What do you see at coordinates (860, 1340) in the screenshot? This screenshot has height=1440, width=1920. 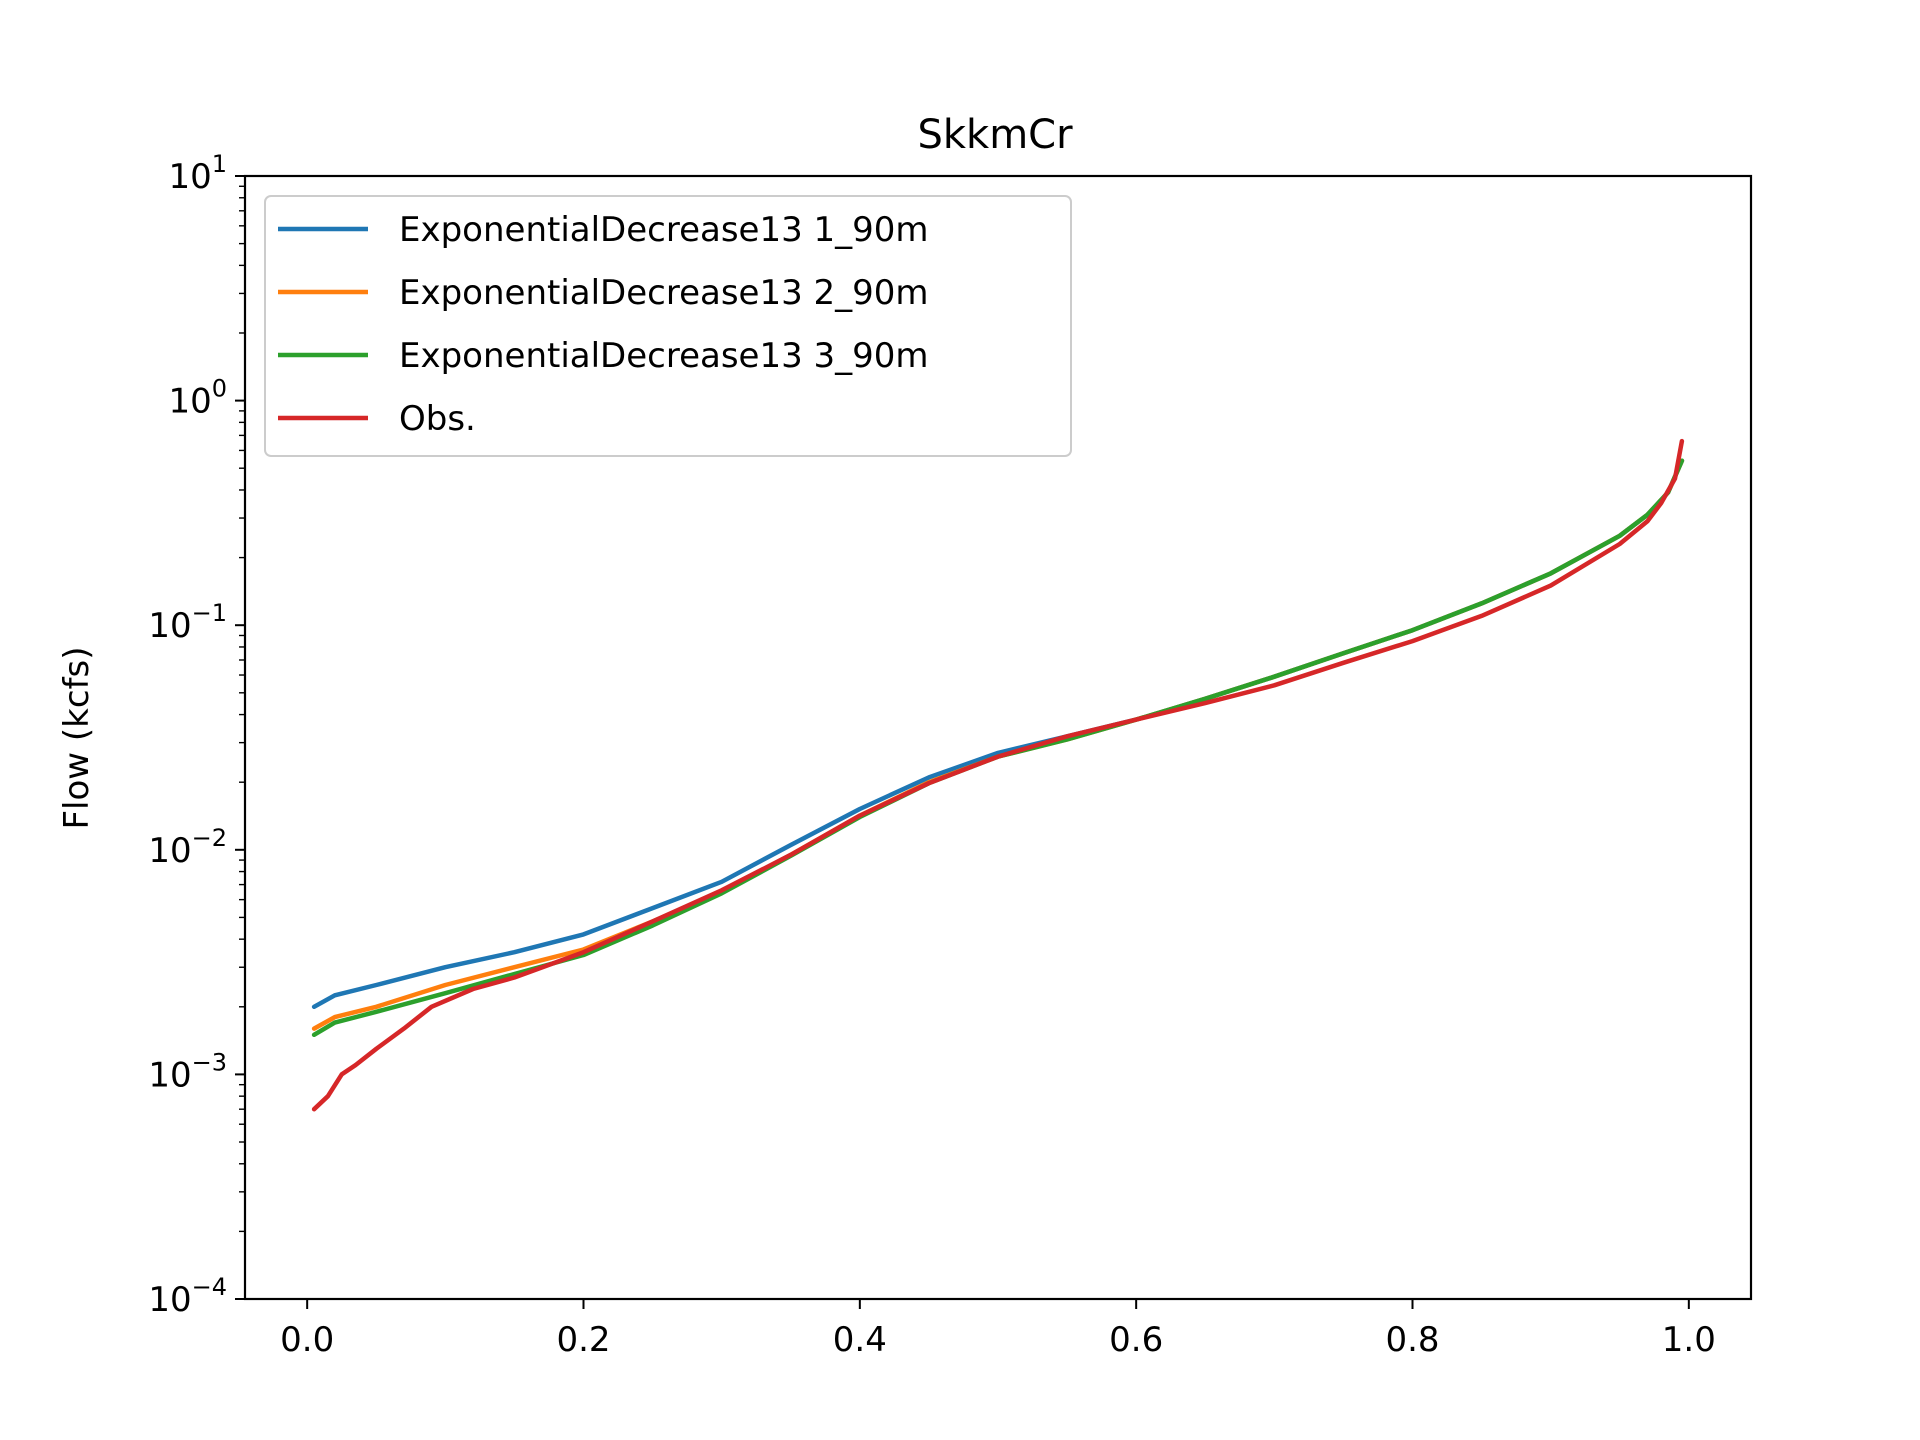 I see `x-tick-label: 0.4` at bounding box center [860, 1340].